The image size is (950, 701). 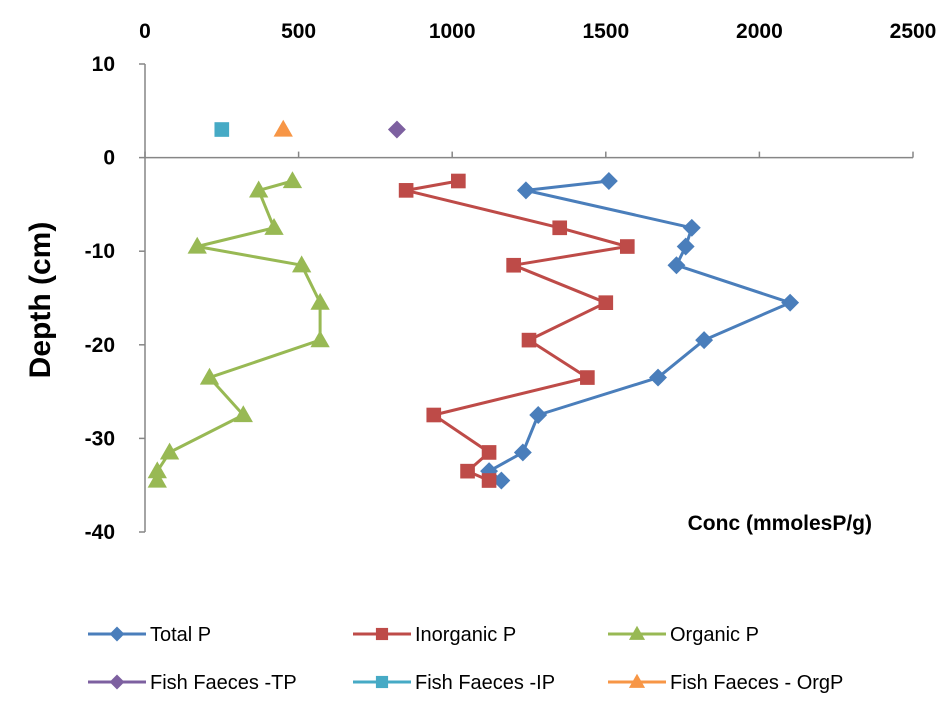 I want to click on legend-label: Organic P, so click(x=714, y=635).